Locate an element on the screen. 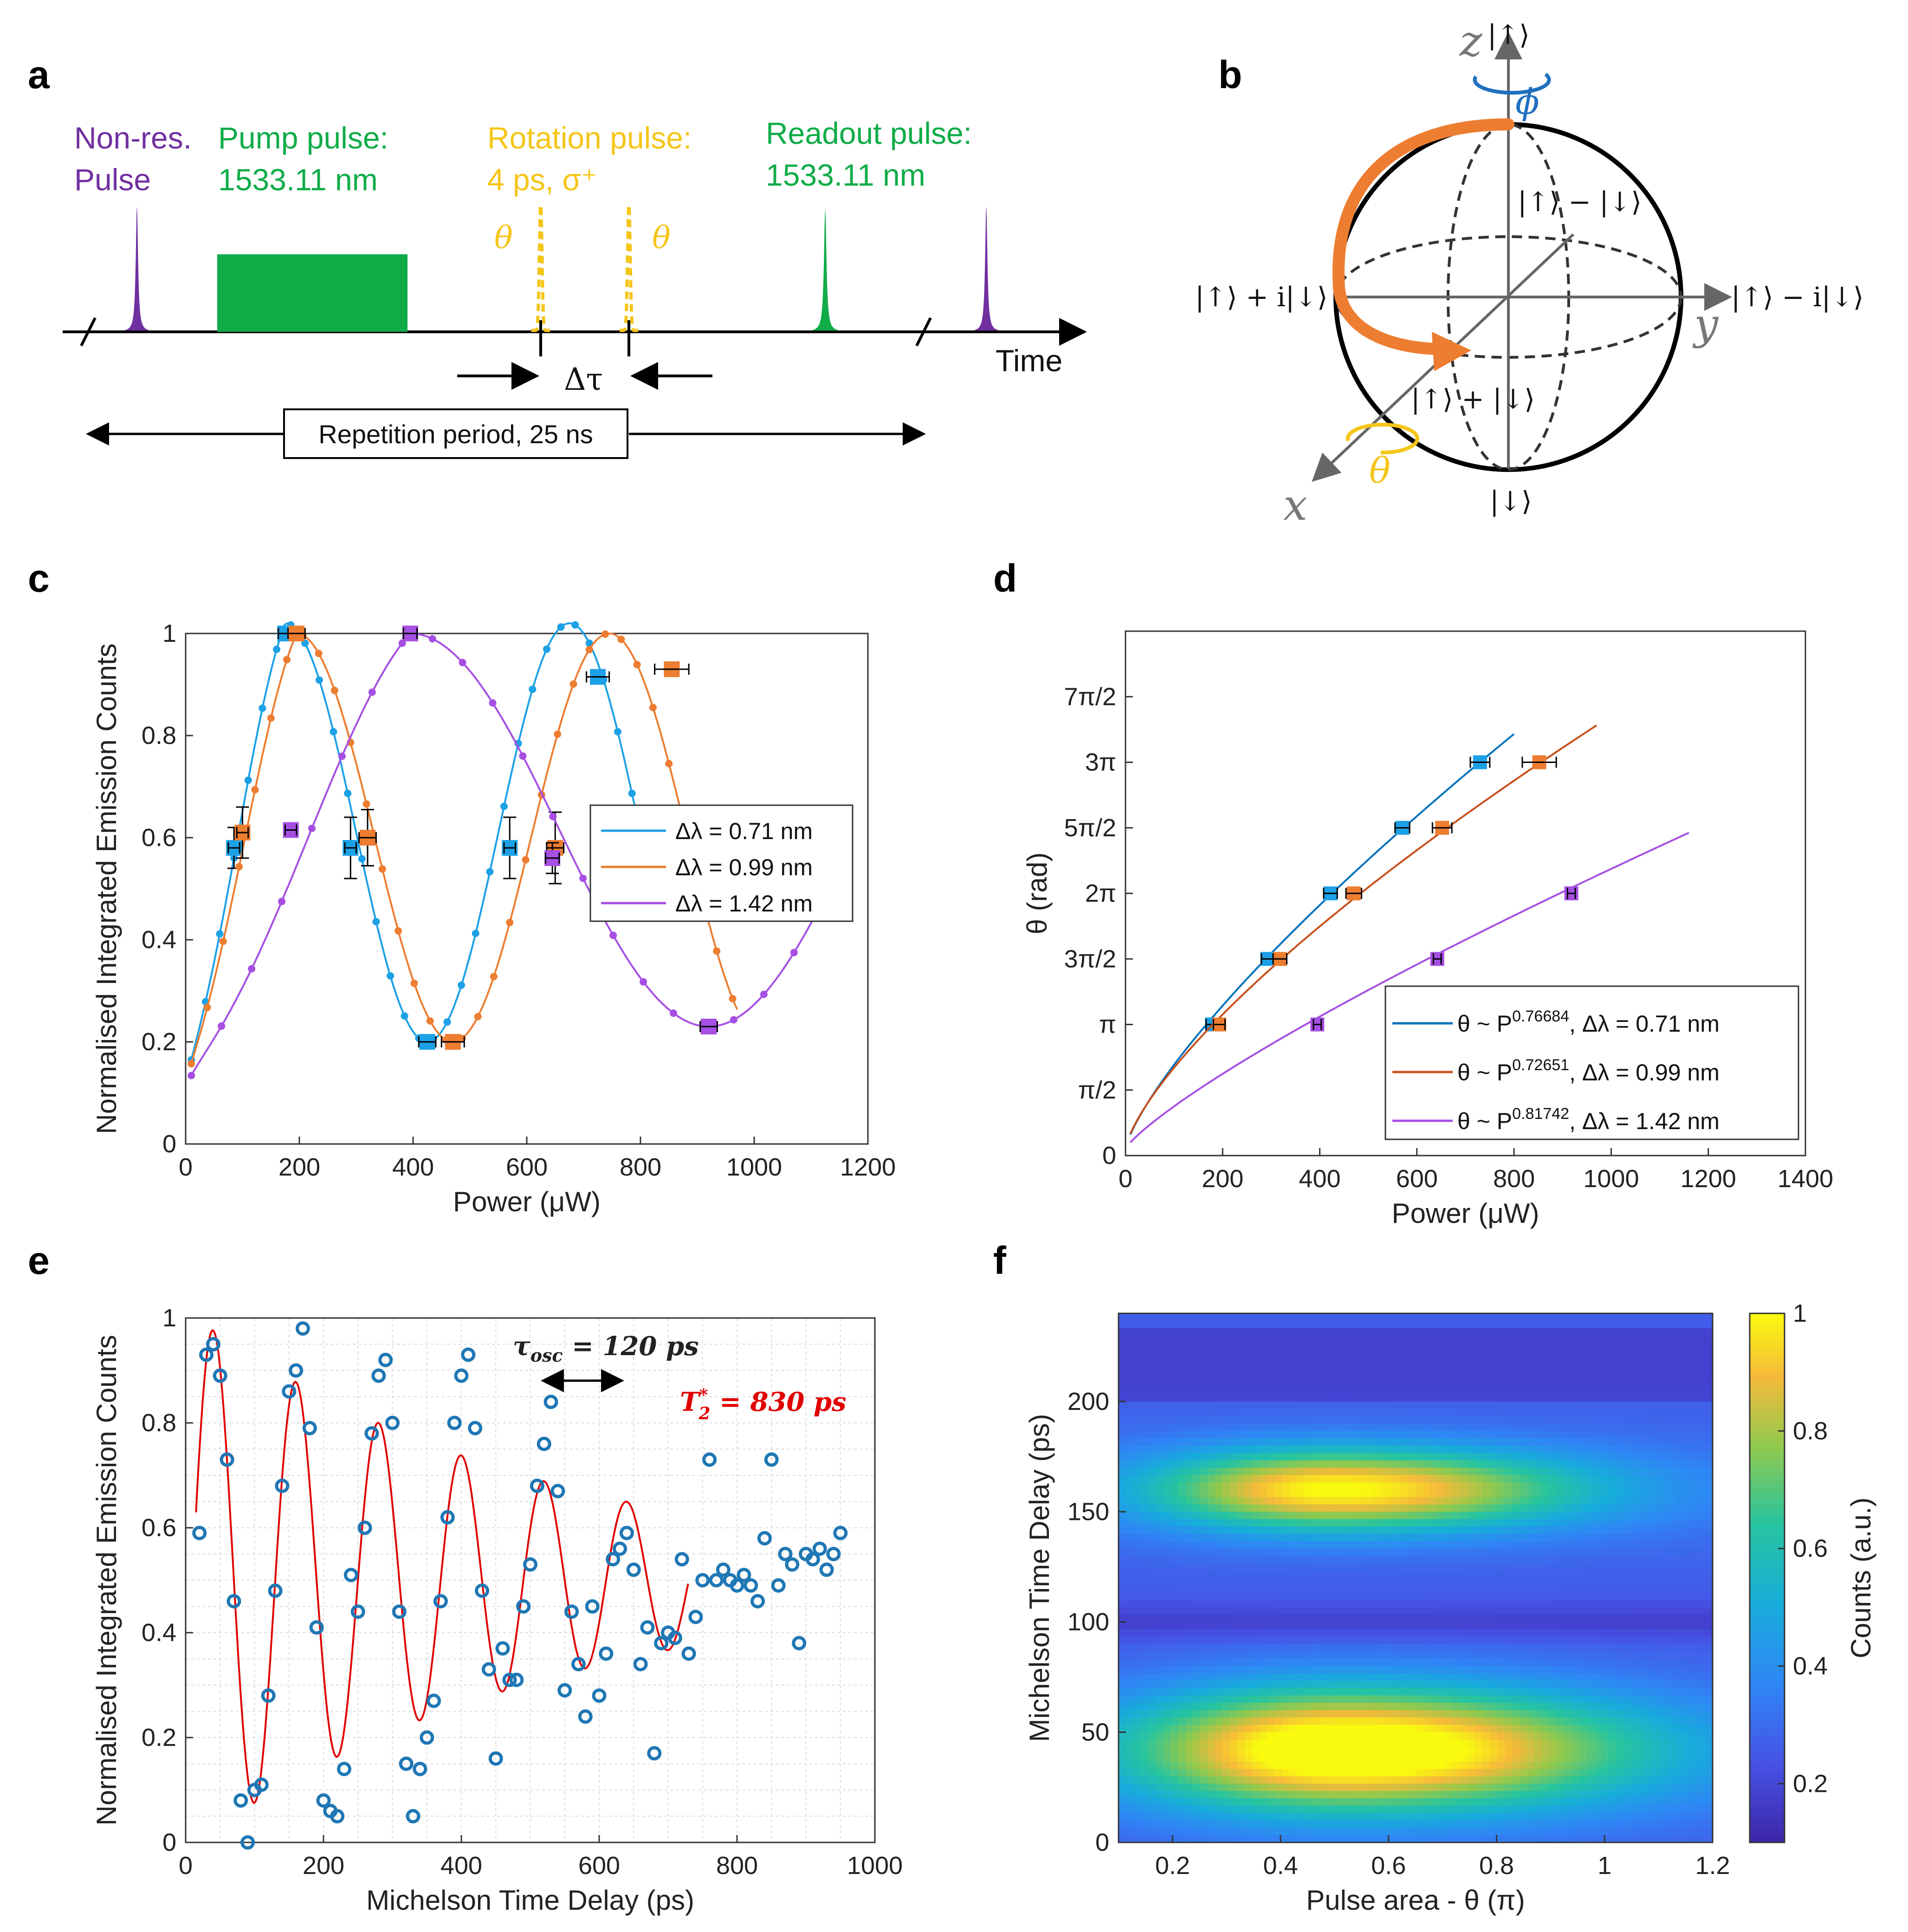 Image resolution: width=1908 pixels, height=1932 pixels. y-tick-label: 0.6 is located at coordinates (159, 1528).